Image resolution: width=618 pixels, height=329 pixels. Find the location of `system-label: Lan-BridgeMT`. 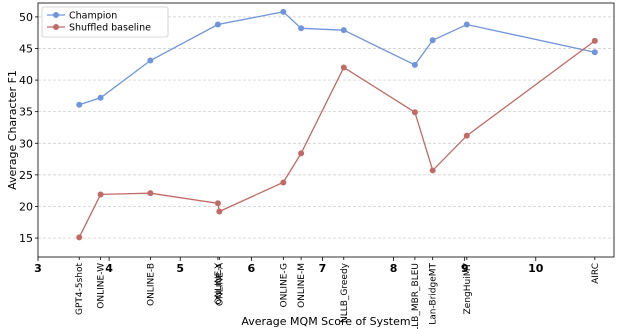

system-label: Lan-BridgeMT is located at coordinates (434, 294).